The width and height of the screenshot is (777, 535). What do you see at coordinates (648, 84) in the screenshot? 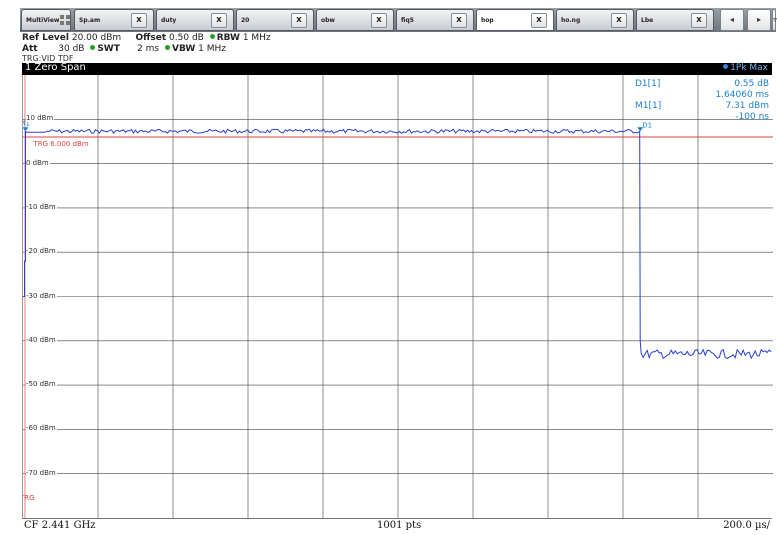
I see `delta-marker-label: D1[1]` at bounding box center [648, 84].